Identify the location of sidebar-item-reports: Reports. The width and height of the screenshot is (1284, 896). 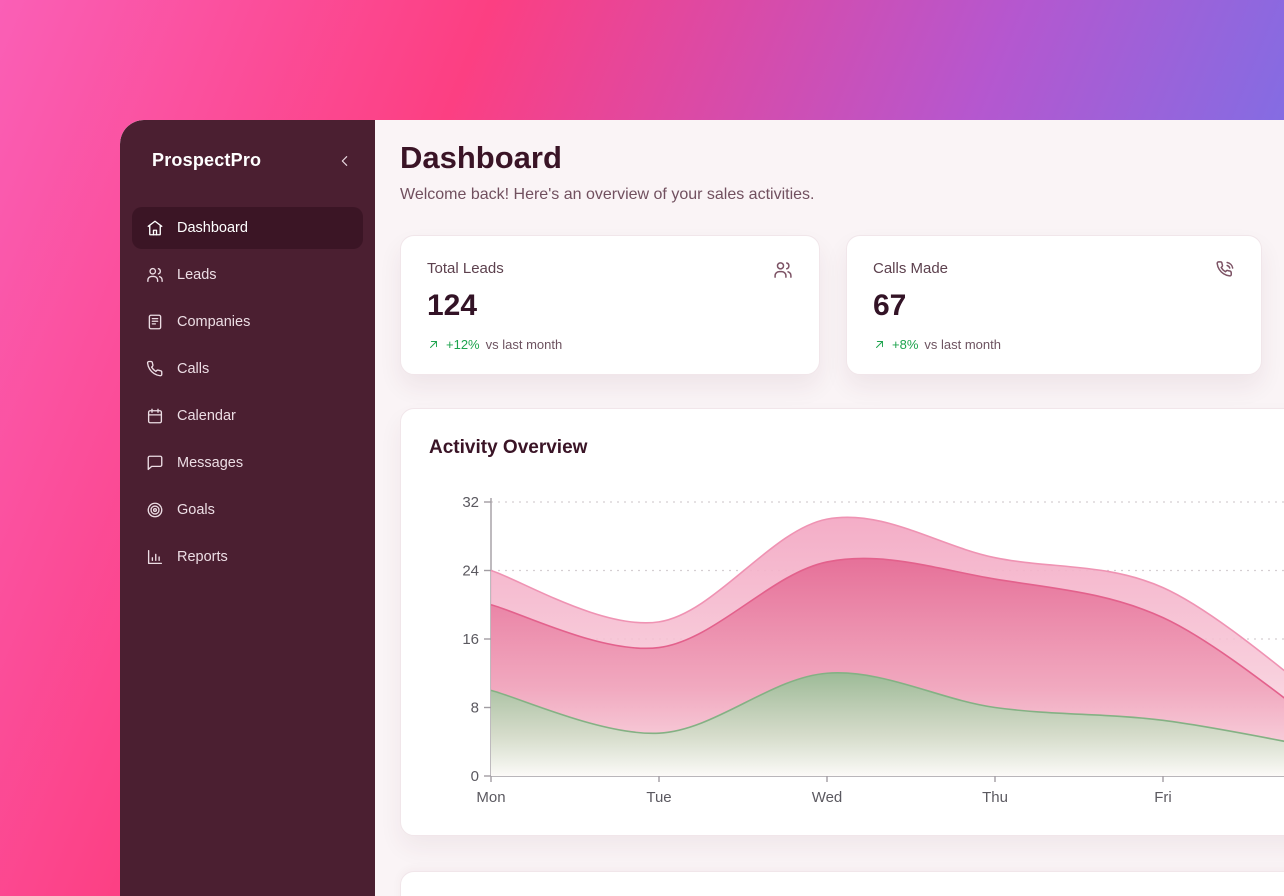
(247, 557).